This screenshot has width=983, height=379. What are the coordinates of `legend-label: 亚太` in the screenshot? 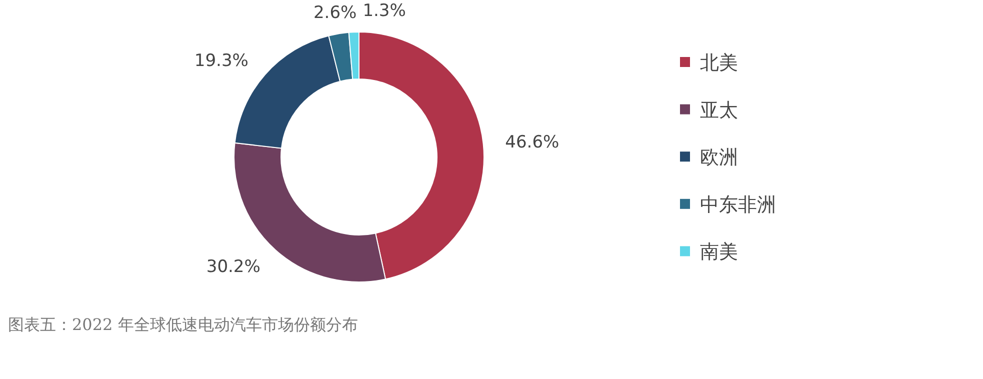 It's located at (719, 110).